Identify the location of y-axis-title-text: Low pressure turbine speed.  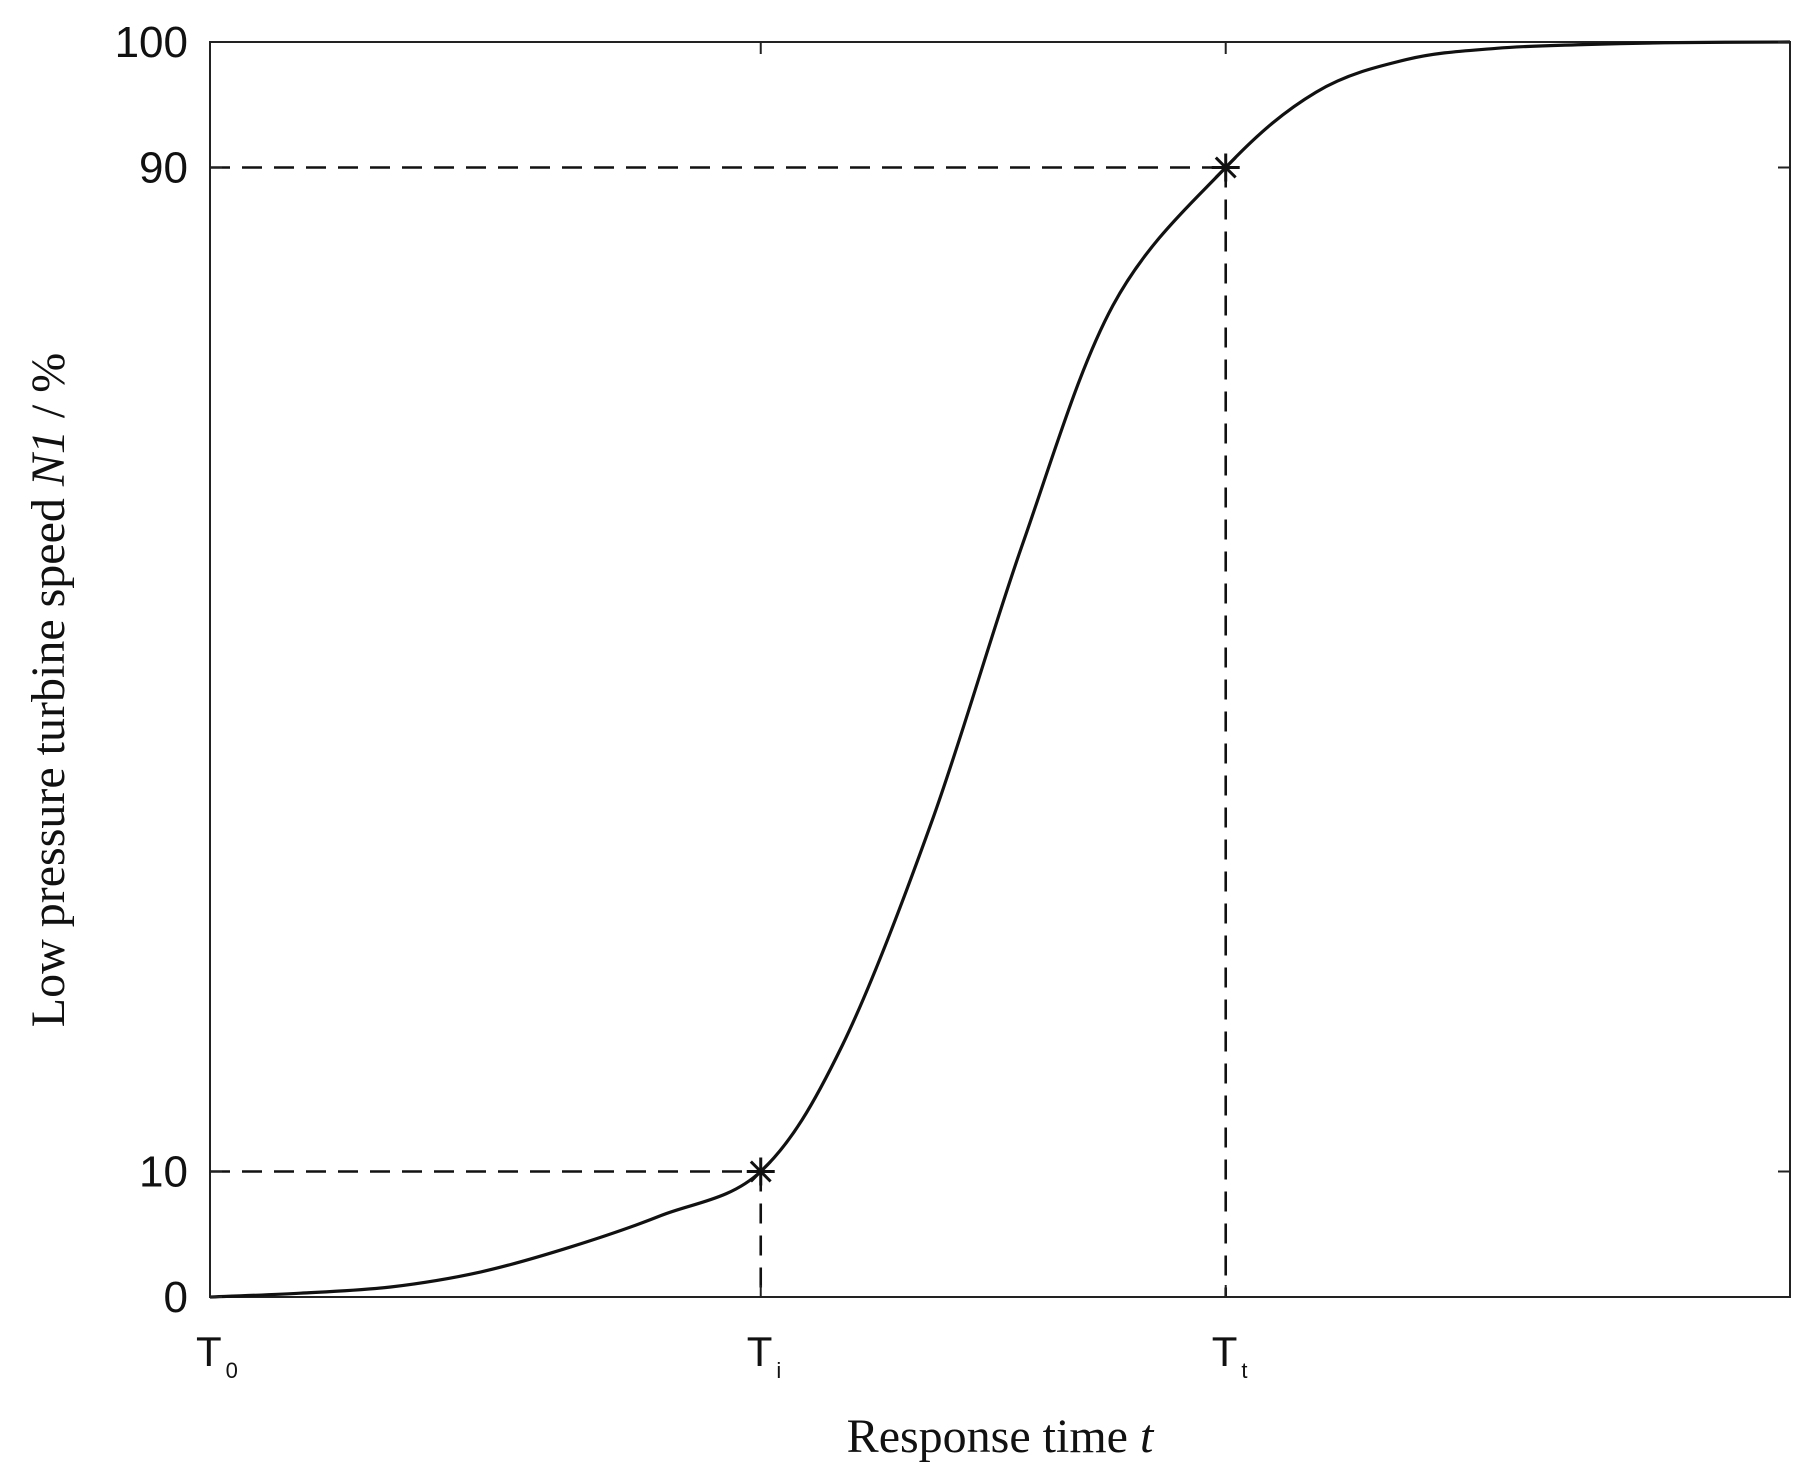
(48, 762).